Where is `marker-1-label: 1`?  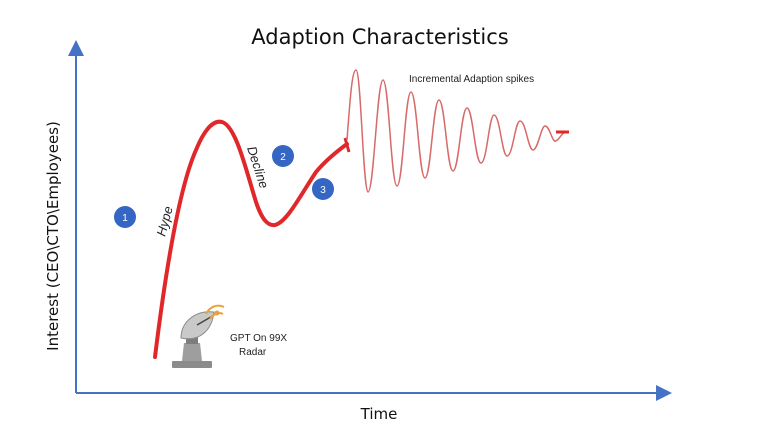
marker-1-label: 1 is located at coordinates (125, 218).